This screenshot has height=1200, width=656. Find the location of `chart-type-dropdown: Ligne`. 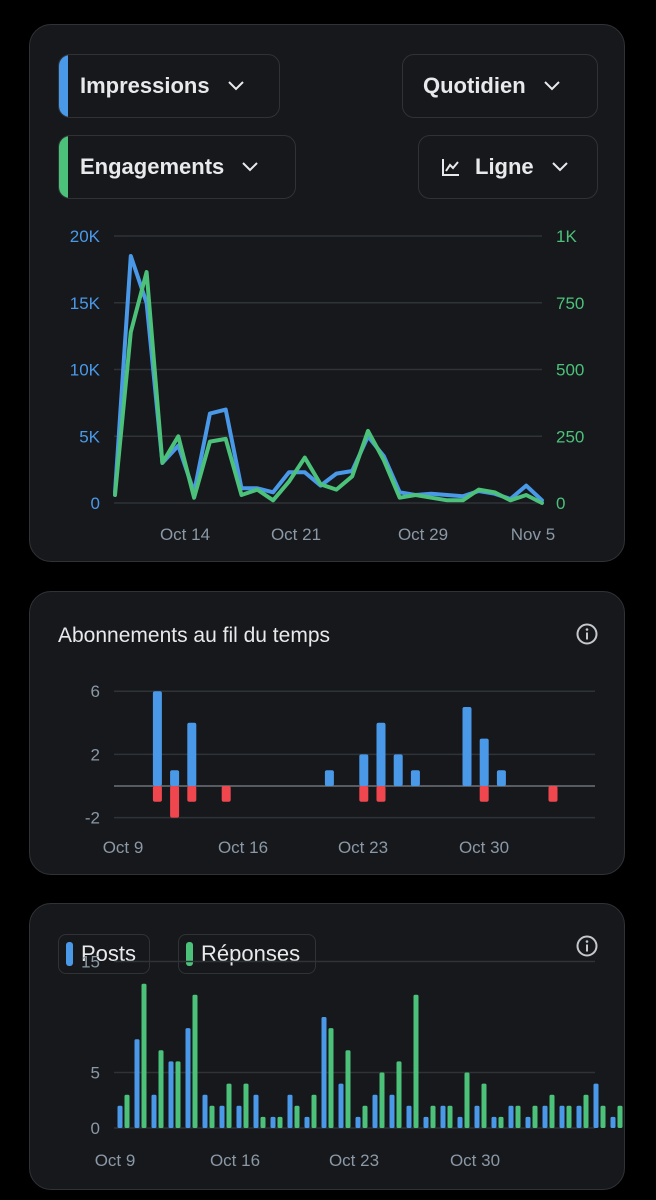

chart-type-dropdown: Ligne is located at coordinates (508, 167).